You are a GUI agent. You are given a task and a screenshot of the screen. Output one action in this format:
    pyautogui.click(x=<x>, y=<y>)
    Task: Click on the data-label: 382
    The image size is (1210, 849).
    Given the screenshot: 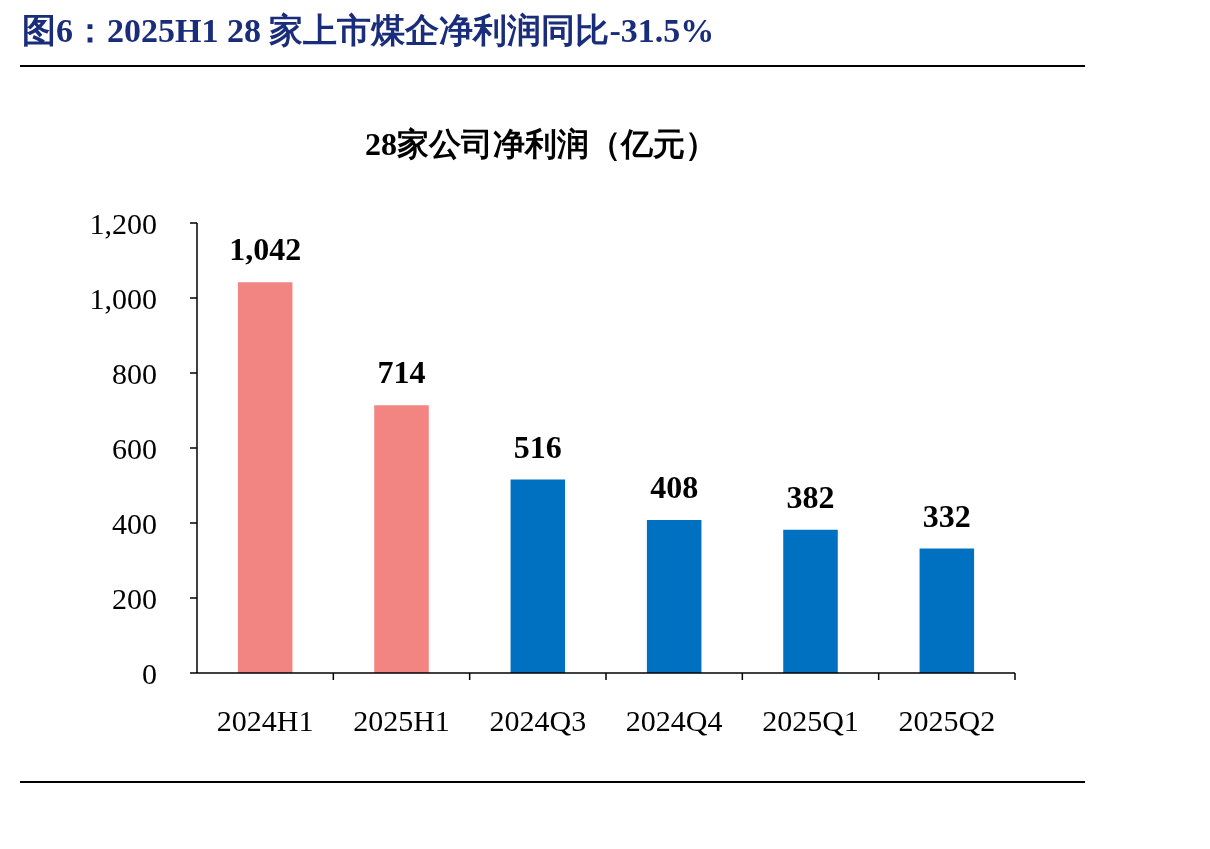 What is the action you would take?
    pyautogui.click(x=810, y=496)
    